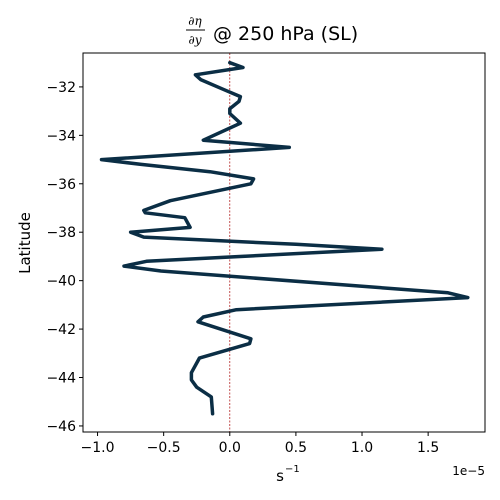 The image size is (500, 500). Describe the element at coordinates (61, 185) in the screenshot. I see `y-tick-label: −36` at that location.